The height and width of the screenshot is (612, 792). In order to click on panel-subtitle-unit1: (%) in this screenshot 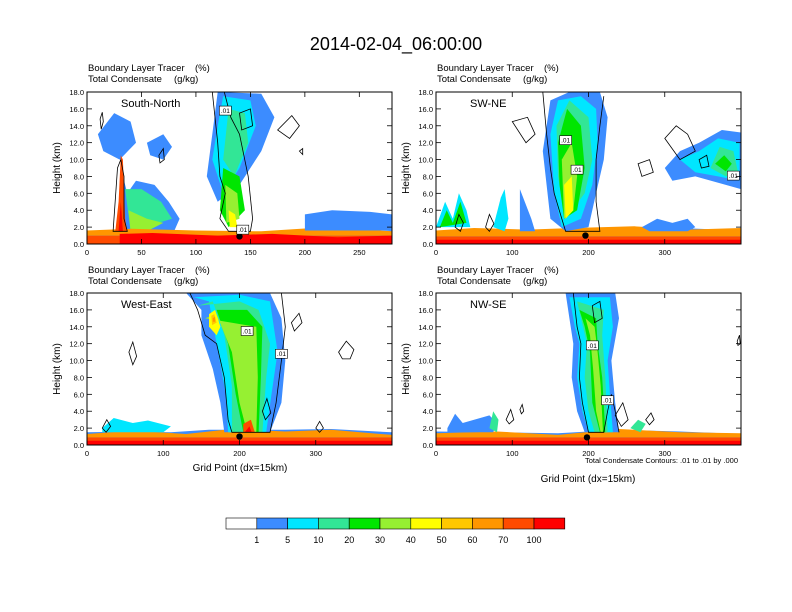, I will do `click(551, 68)`.